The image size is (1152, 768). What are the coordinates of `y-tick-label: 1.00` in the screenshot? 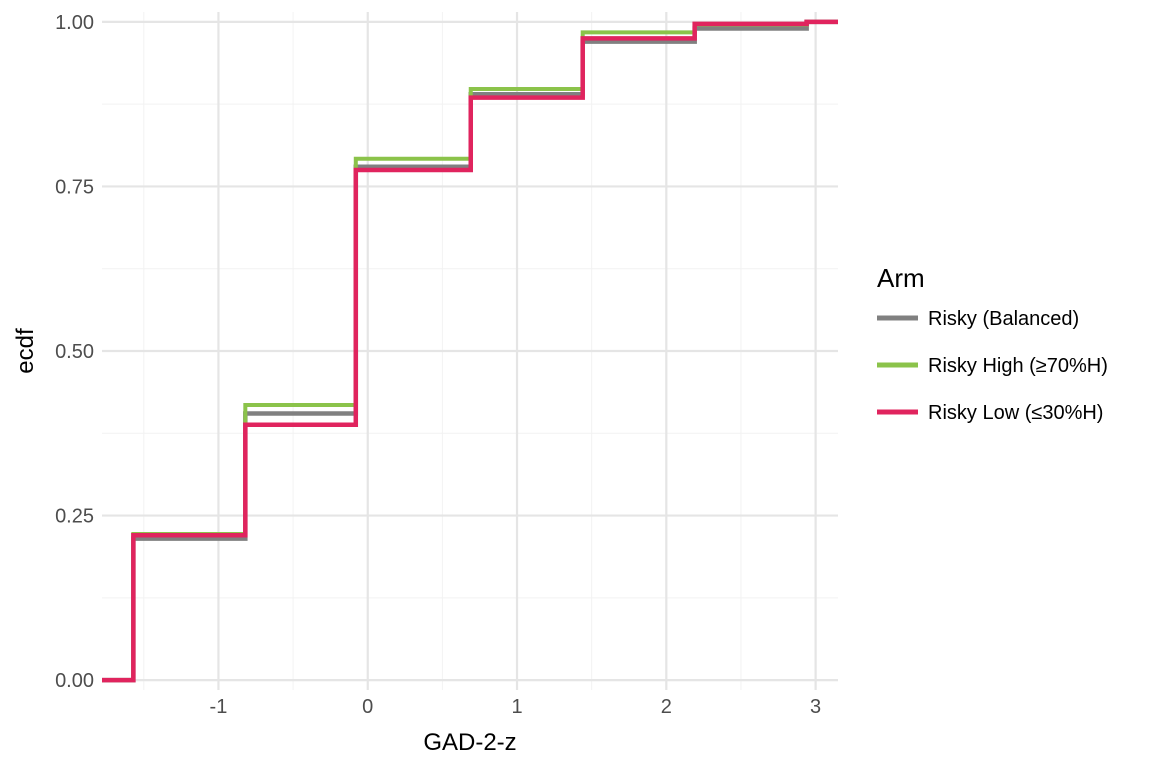 It's located at (74, 23).